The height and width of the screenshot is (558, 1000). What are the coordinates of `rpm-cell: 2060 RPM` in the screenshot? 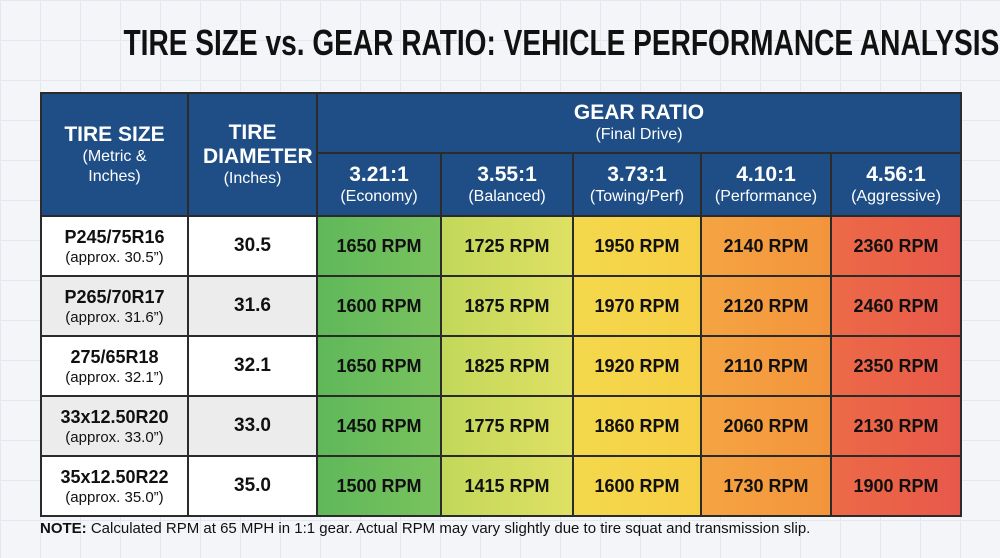 It's located at (766, 426).